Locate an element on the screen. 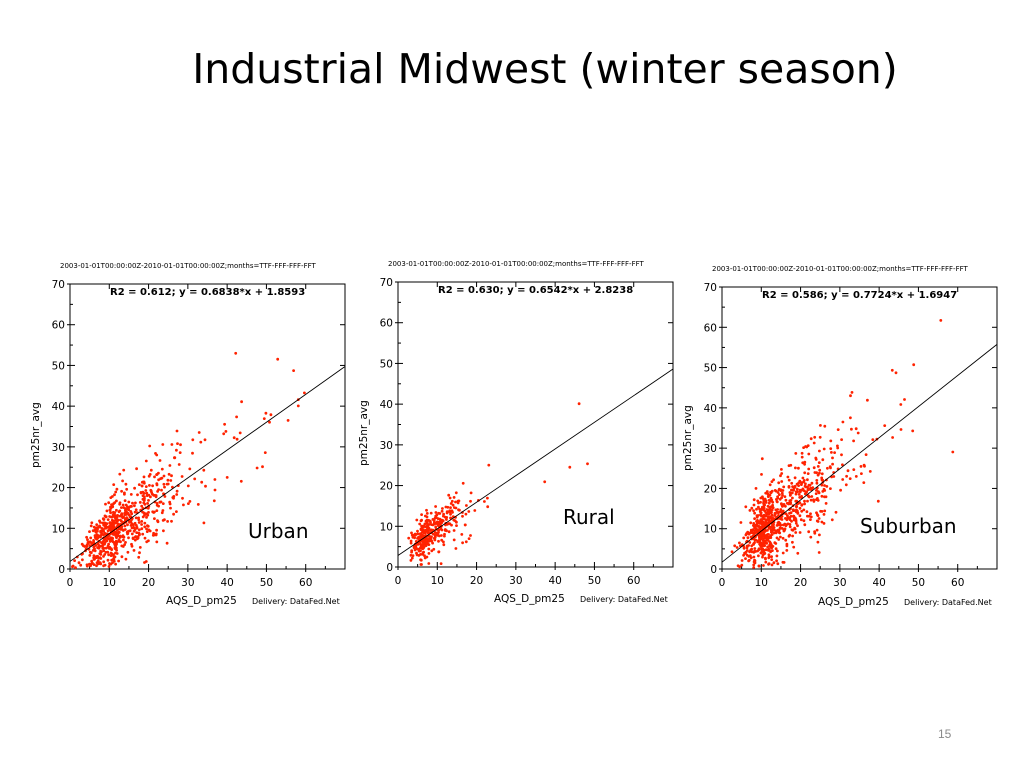 The width and height of the screenshot is (1024, 768). y-tick-label: 30 is located at coordinates (710, 449).